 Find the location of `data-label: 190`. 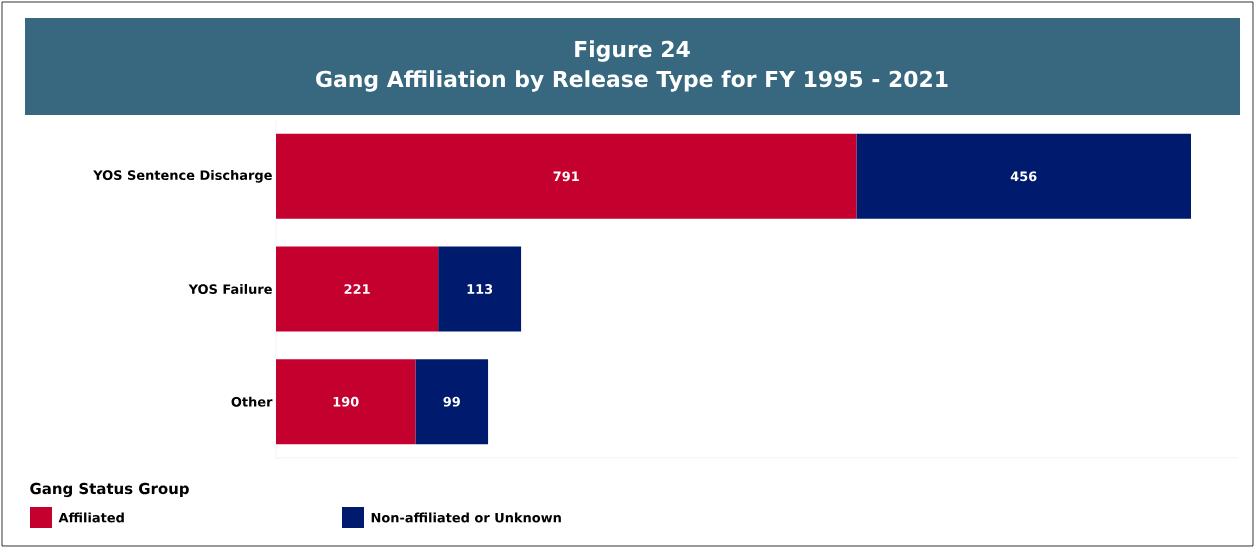

data-label: 190 is located at coordinates (346, 401).